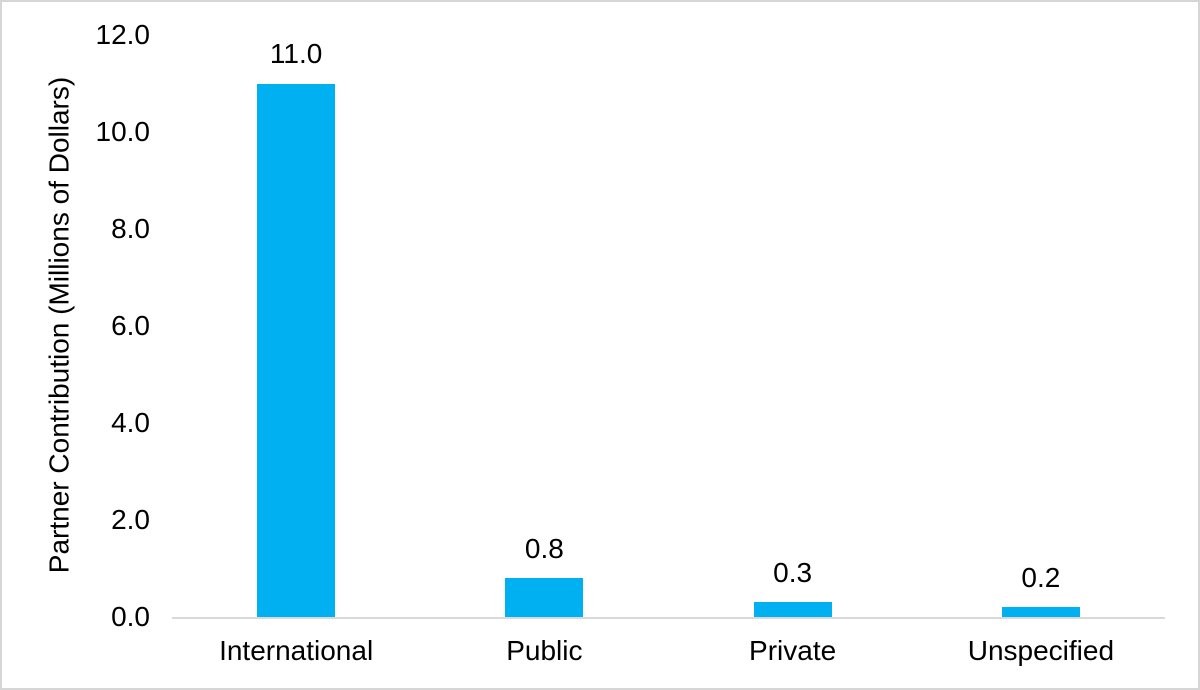 The image size is (1200, 690). Describe the element at coordinates (1041, 650) in the screenshot. I see `x-category-label: Unspecified` at that location.